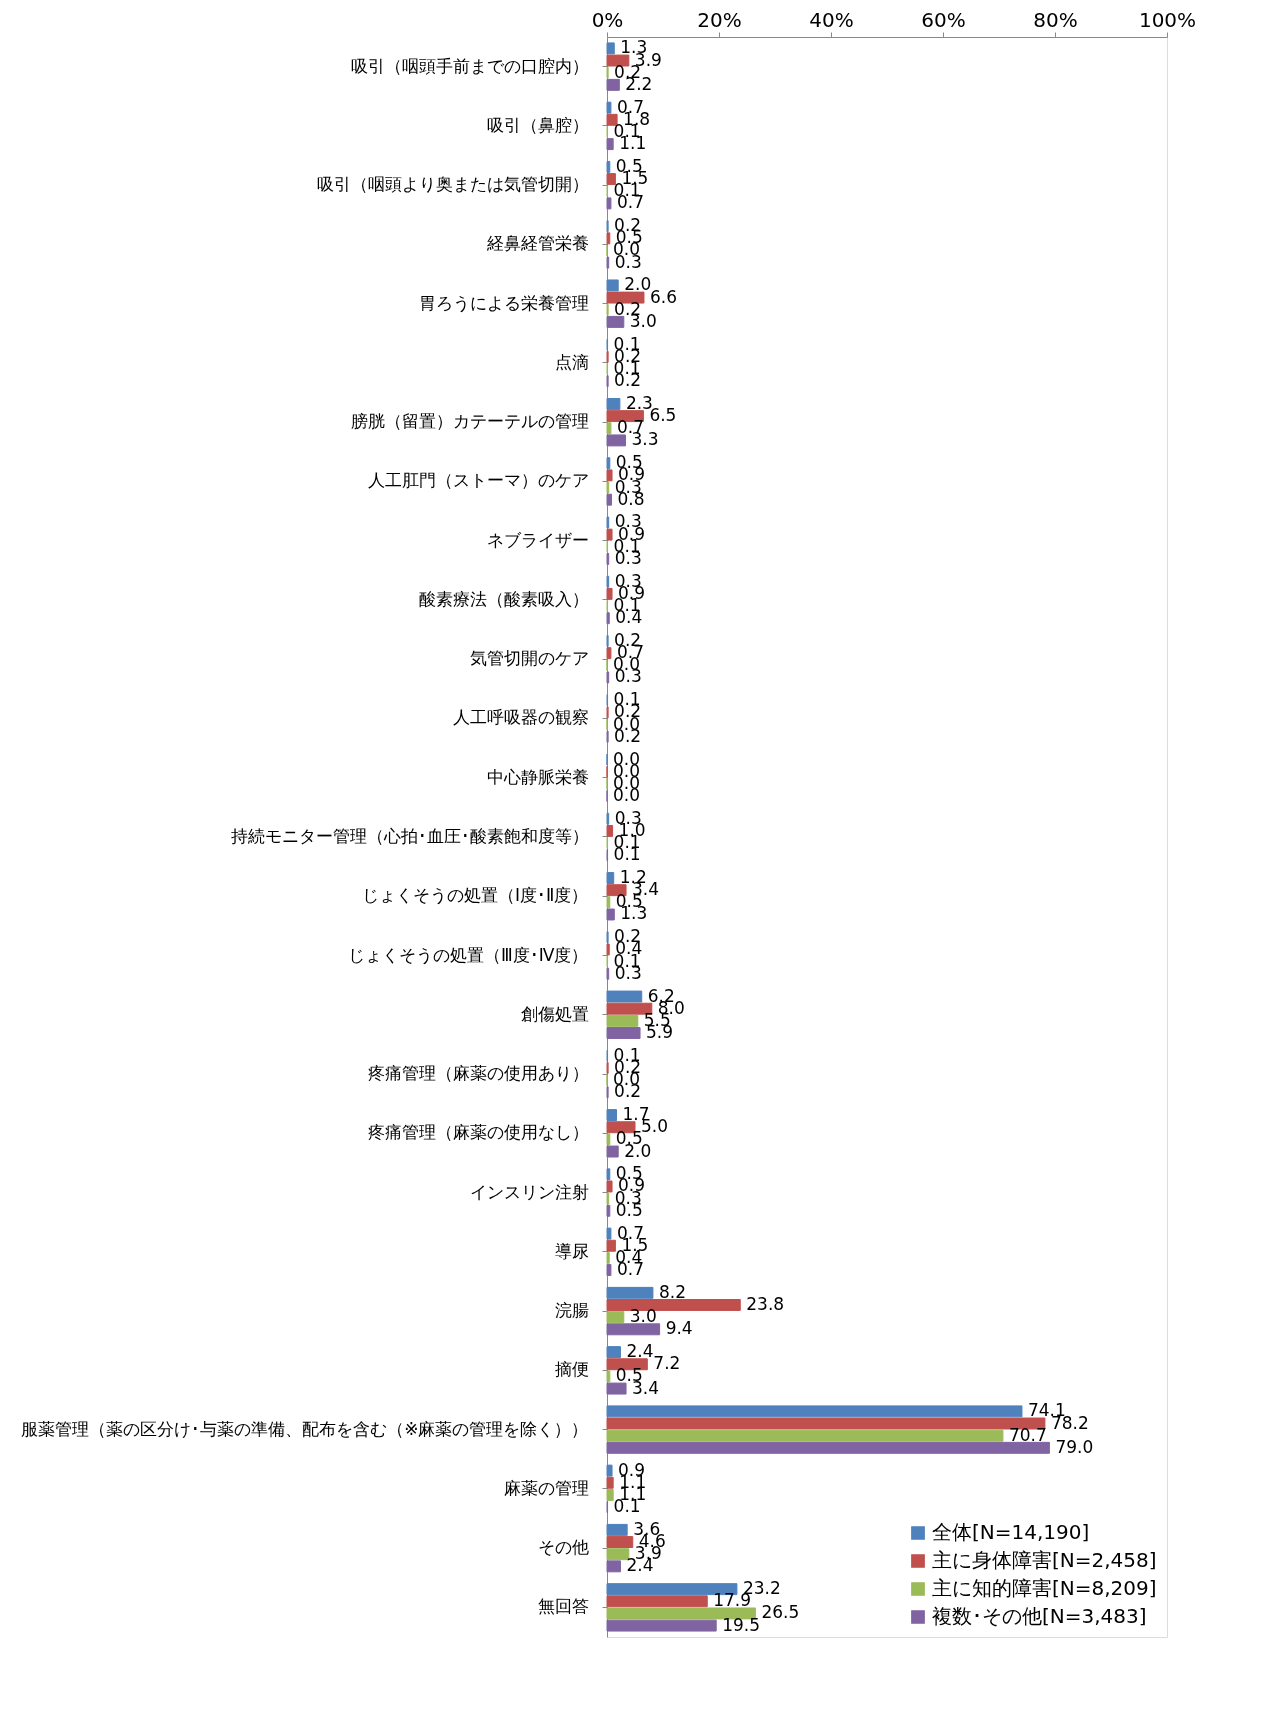 This screenshot has width=1276, height=1724. What do you see at coordinates (537, 776) in the screenshot?
I see `y-tick-label: 中心静脈栄養` at bounding box center [537, 776].